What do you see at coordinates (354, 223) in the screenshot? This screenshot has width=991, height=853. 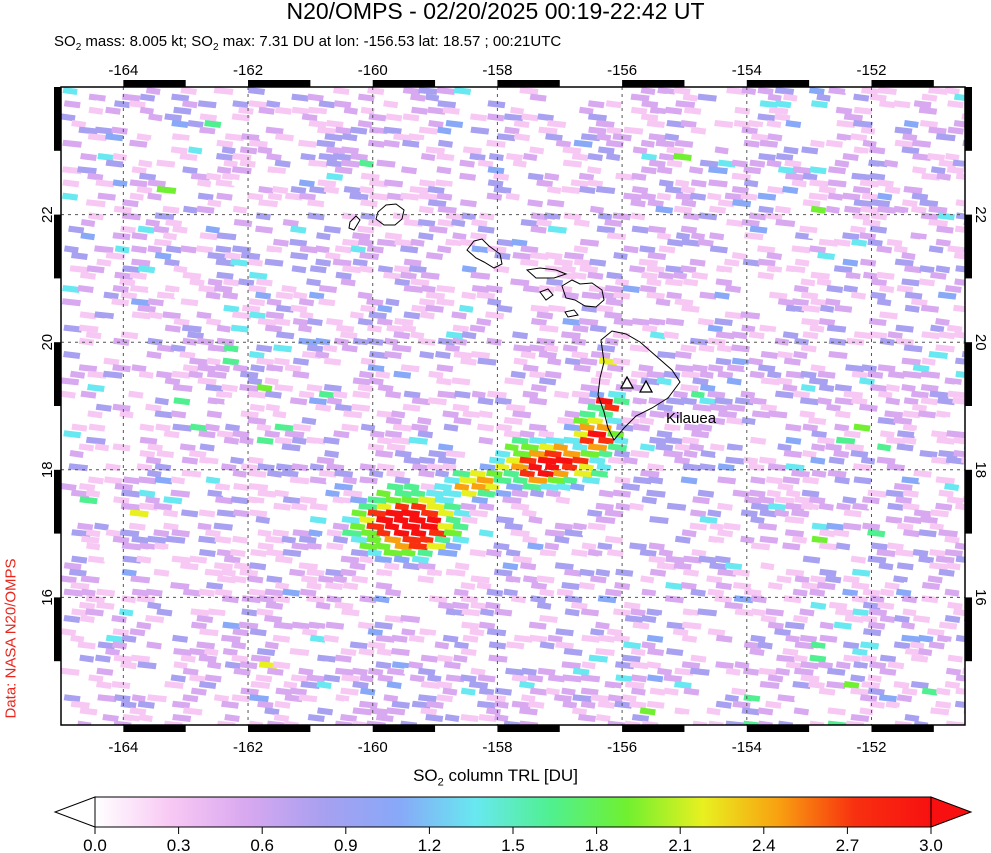 I see `niihau-coast` at bounding box center [354, 223].